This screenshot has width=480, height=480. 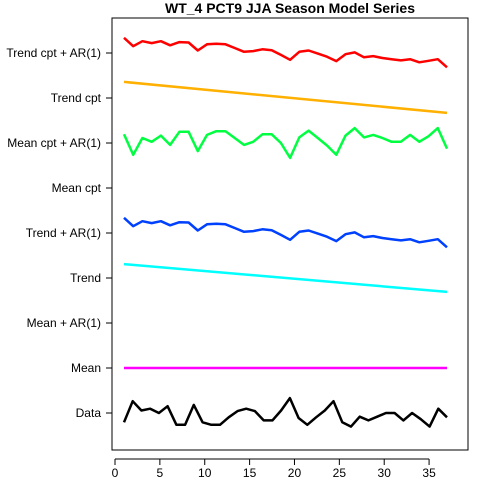 What do you see at coordinates (274, 469) in the screenshot?
I see `x-axis: 0 5 10 15 20 25 30 35` at bounding box center [274, 469].